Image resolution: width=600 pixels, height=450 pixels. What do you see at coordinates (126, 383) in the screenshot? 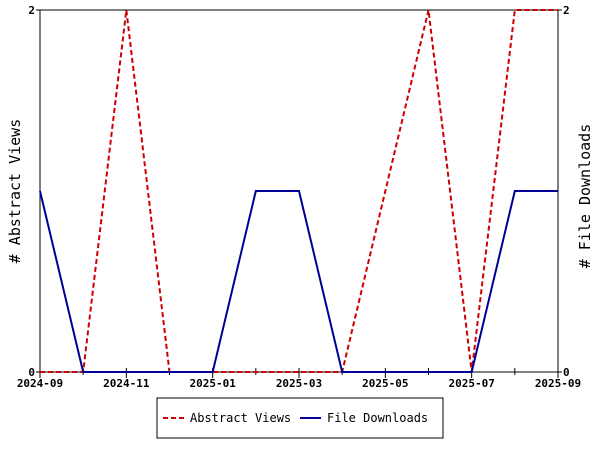
I see `x-tick-label: 2024-11` at bounding box center [126, 383].